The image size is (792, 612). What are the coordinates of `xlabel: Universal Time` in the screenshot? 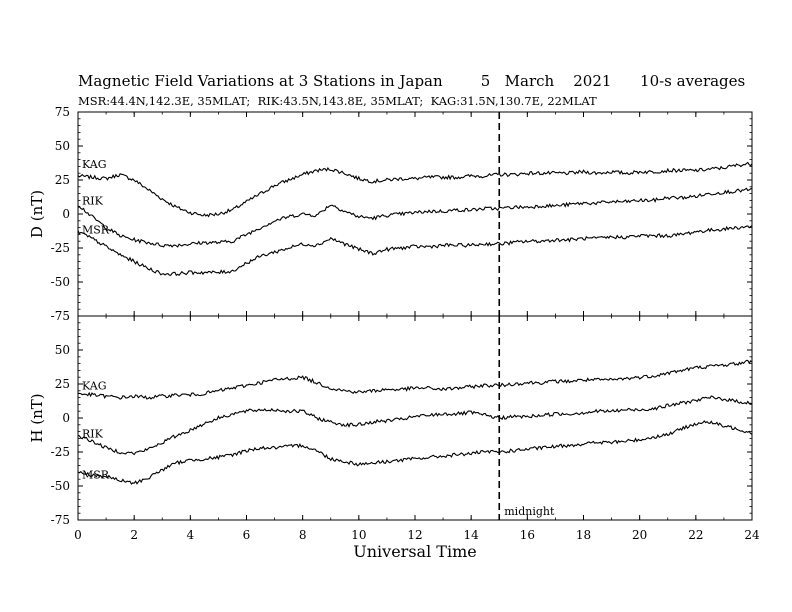 It's located at (414, 551).